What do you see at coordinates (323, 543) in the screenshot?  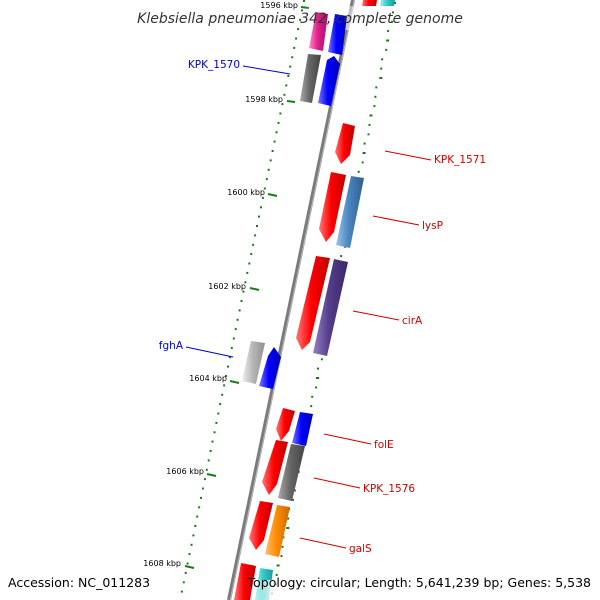 I see `label-line-galS` at bounding box center [323, 543].